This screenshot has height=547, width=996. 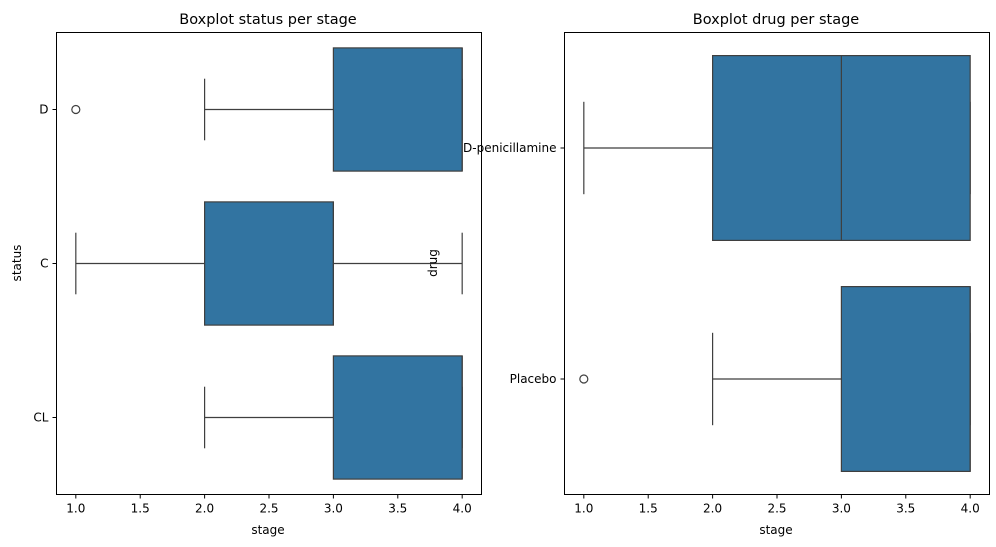 What do you see at coordinates (43, 110) in the screenshot?
I see `y-tick-label: D` at bounding box center [43, 110].